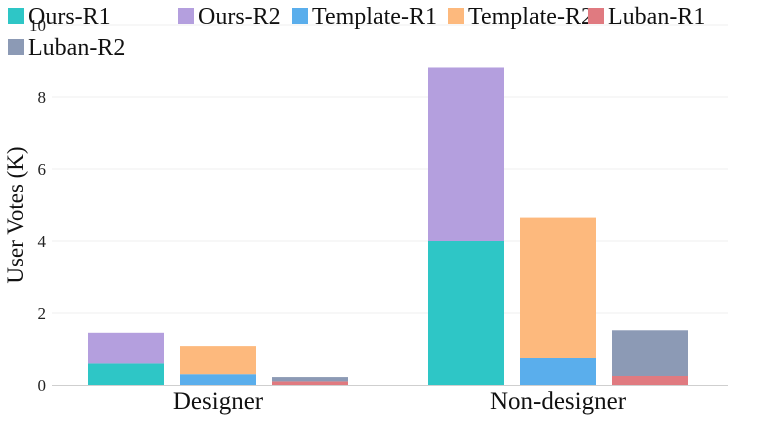  What do you see at coordinates (558, 401) in the screenshot?
I see `category-label: Non-designer` at bounding box center [558, 401].